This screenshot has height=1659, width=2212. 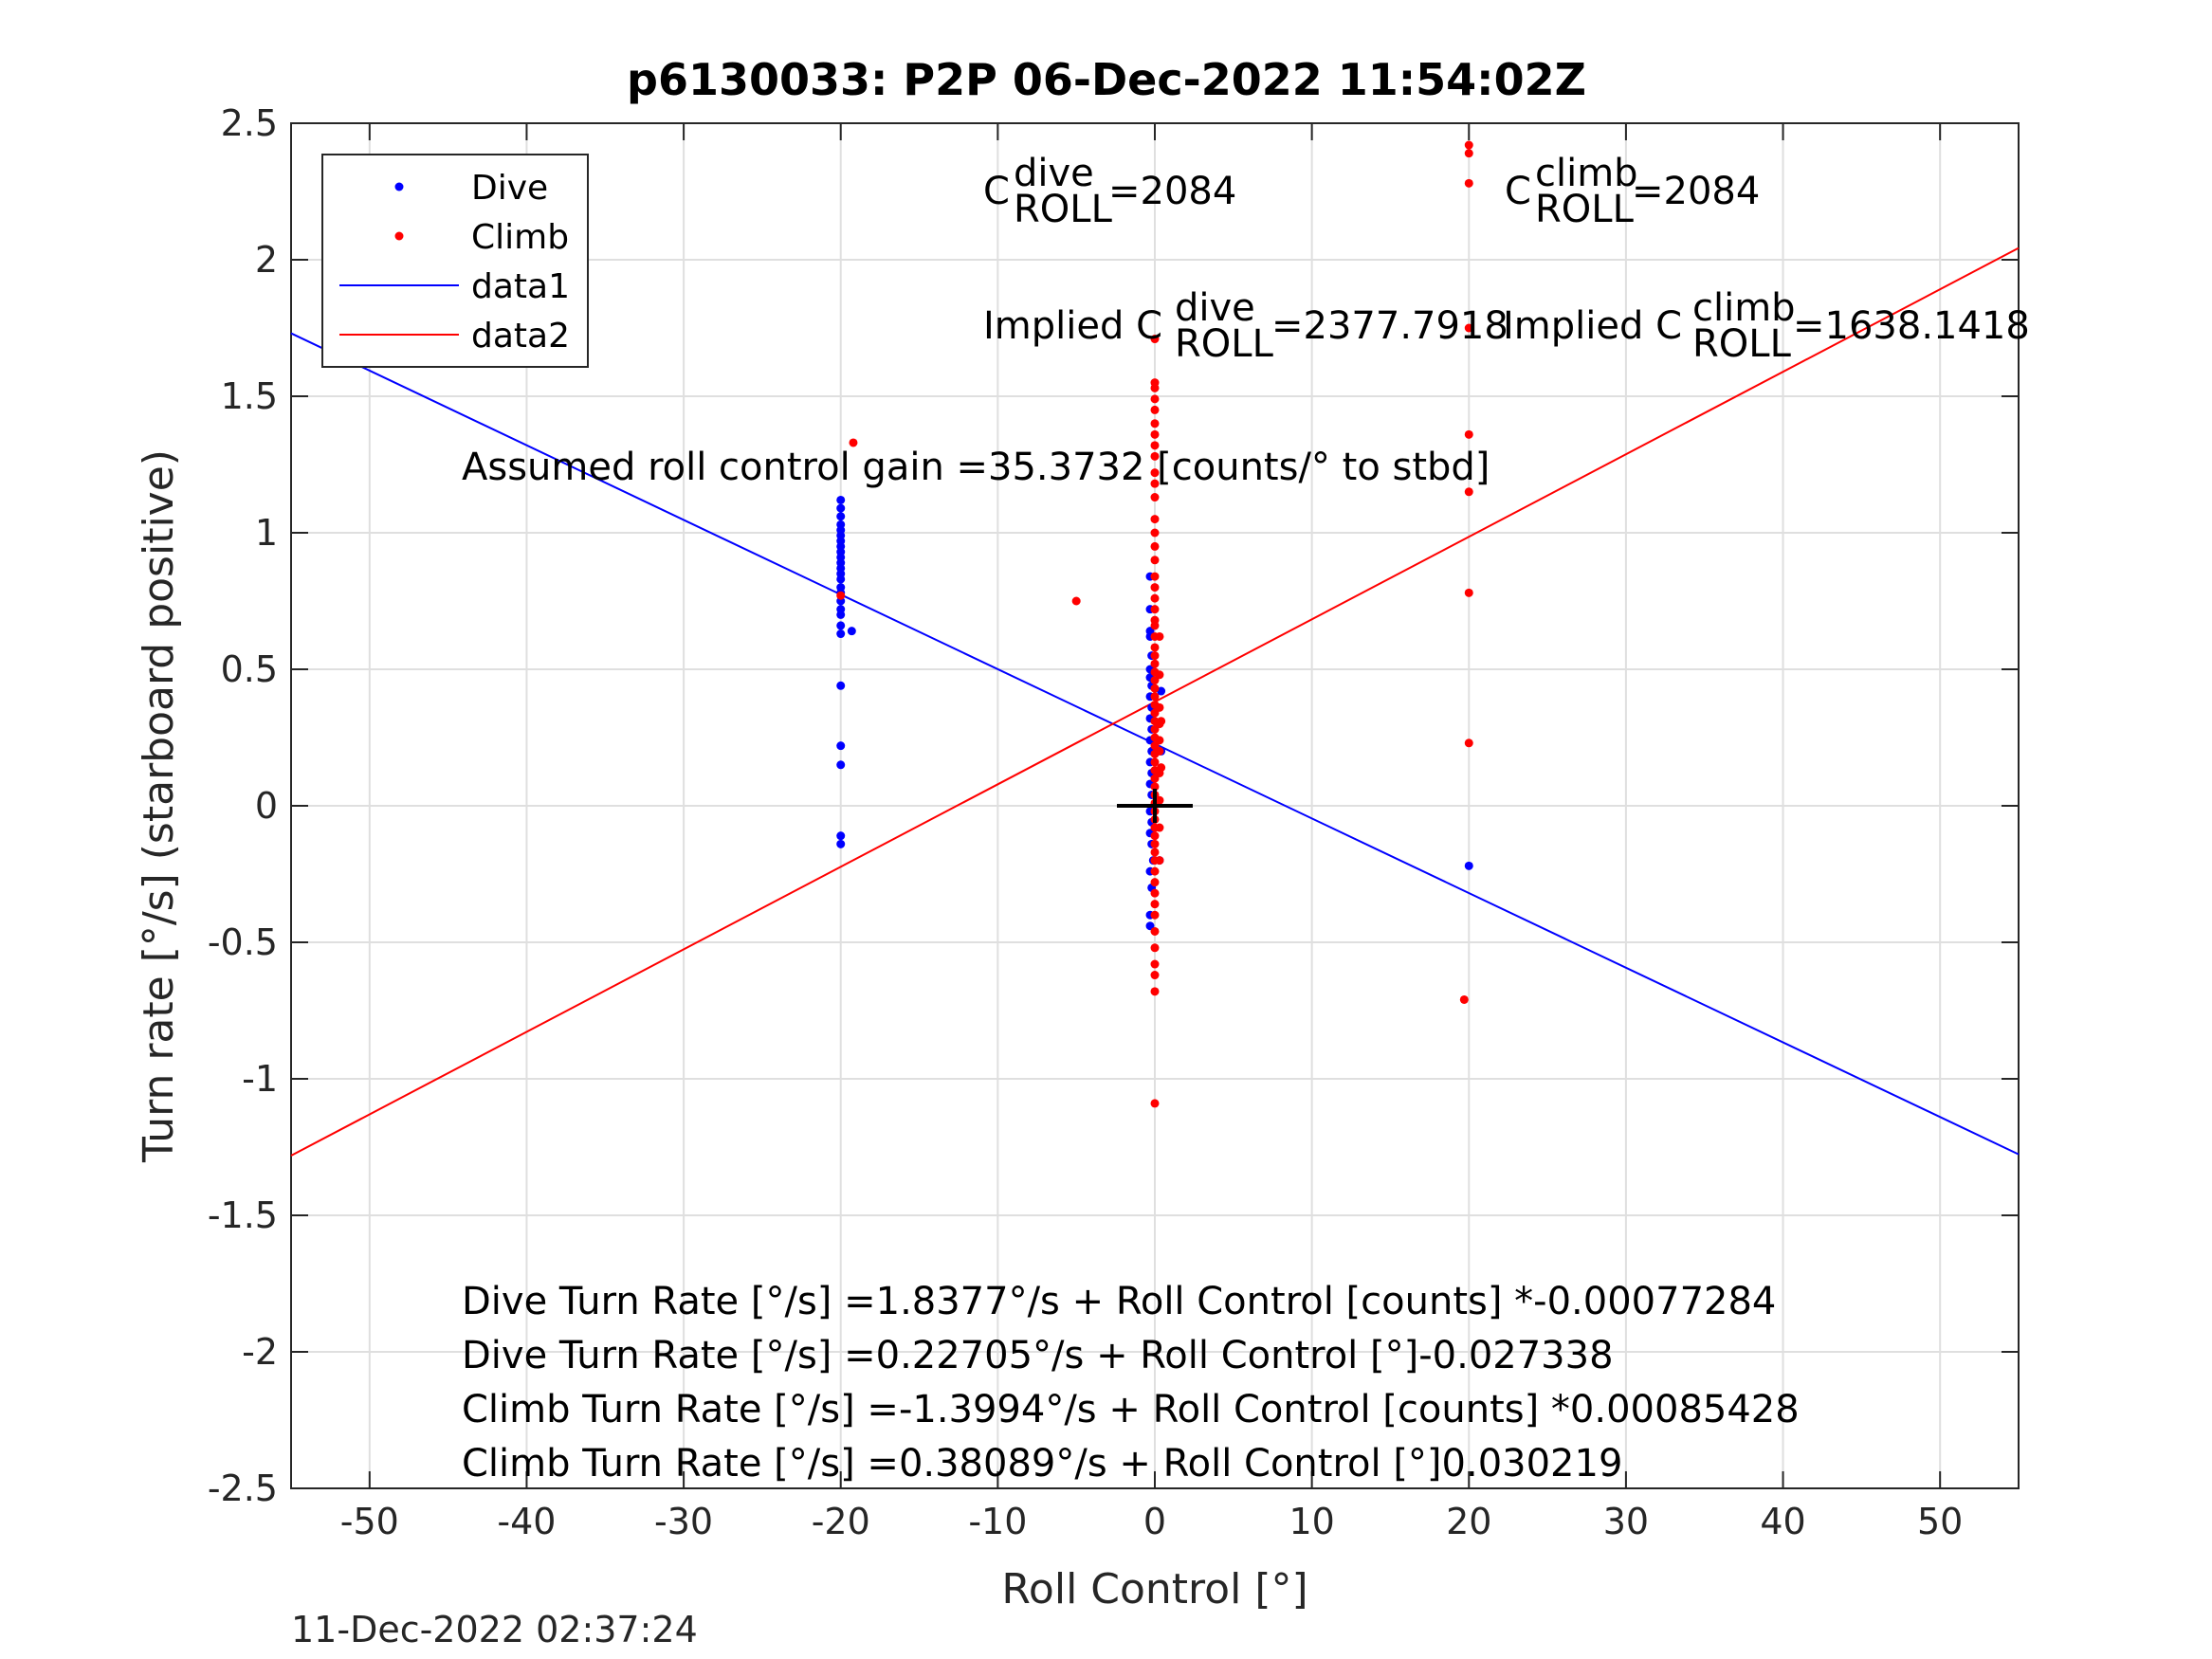 I want to click on implied-climb-sub: ROLL, so click(x=1742, y=344).